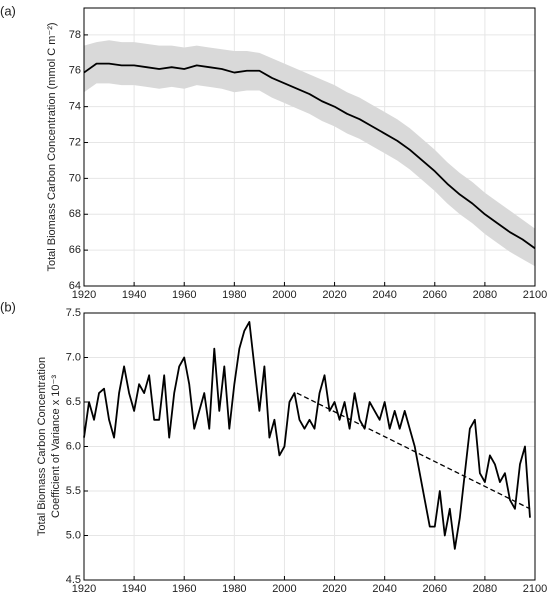 The width and height of the screenshot is (558, 600). I want to click on panel-label: (b), so click(8, 306).